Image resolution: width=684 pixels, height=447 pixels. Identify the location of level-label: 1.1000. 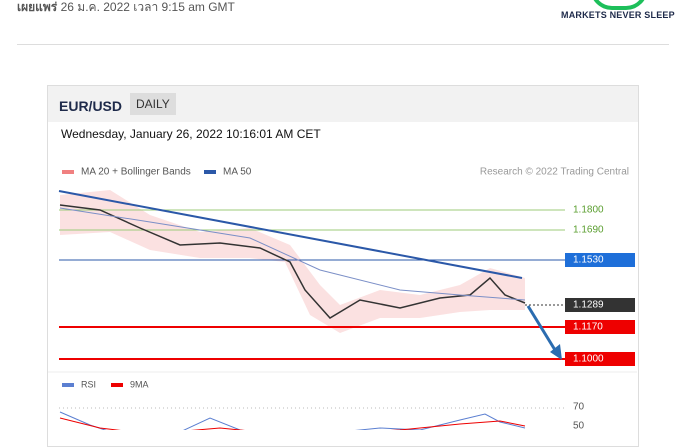
(588, 359).